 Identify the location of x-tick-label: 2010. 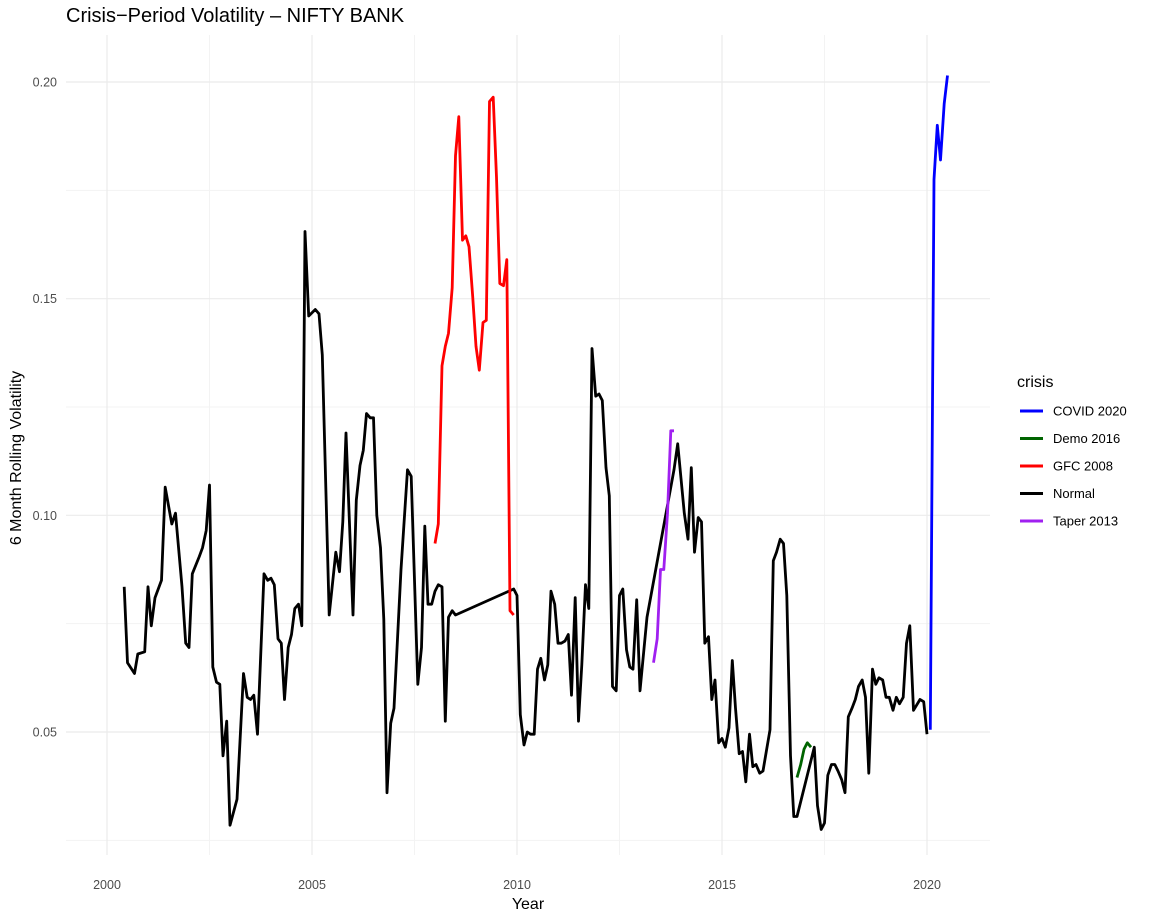
(517, 885).